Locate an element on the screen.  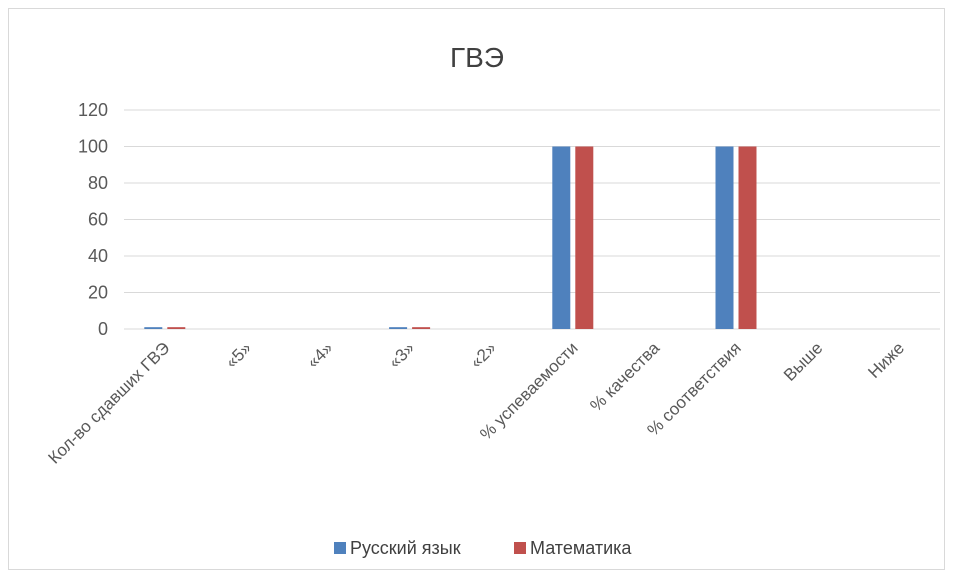
x-category-label: % качества is located at coordinates (624, 376).